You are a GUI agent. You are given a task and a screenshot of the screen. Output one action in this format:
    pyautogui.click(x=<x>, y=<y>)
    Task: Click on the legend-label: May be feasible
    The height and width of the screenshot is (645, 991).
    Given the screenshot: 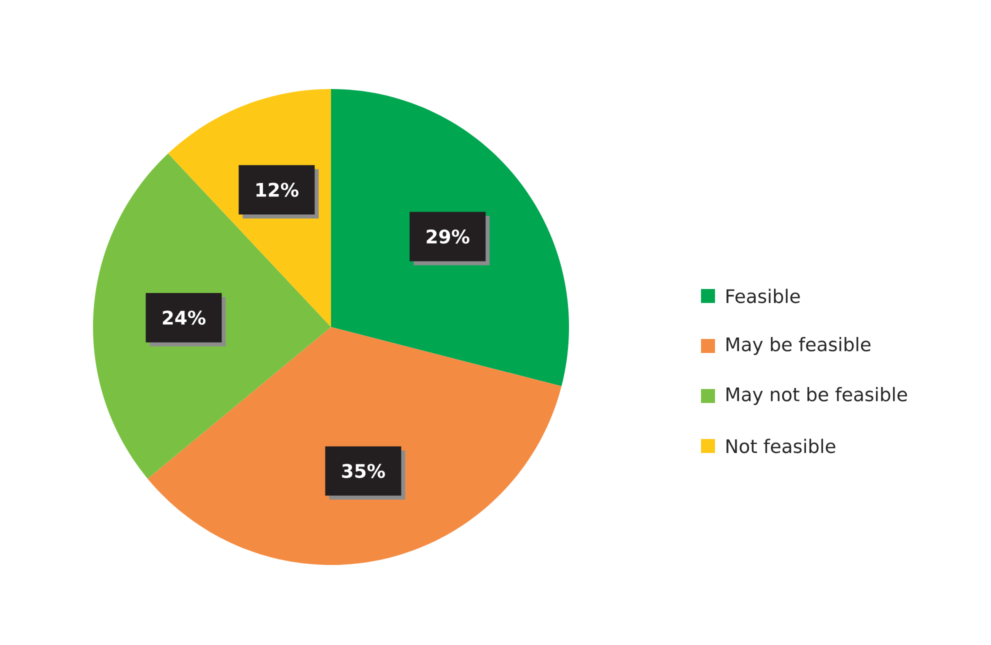 What is the action you would take?
    pyautogui.click(x=798, y=346)
    